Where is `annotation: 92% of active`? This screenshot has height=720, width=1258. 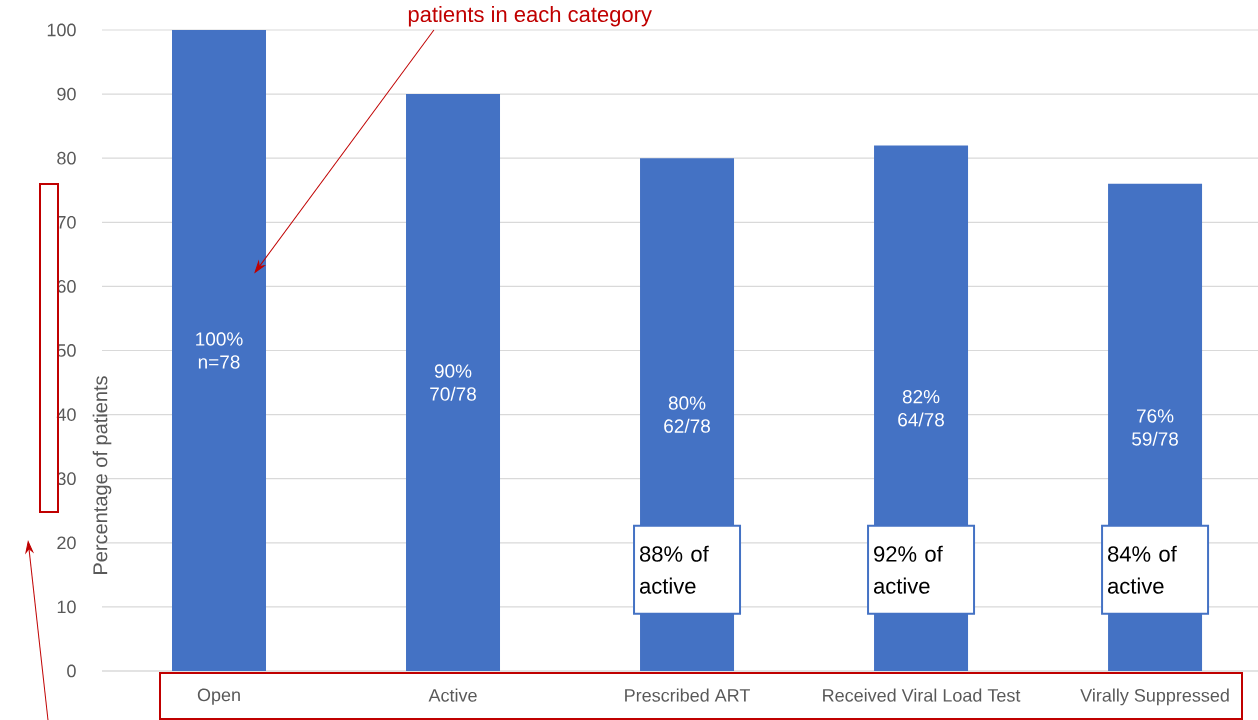
annotation: 92% of active is located at coordinates (908, 569).